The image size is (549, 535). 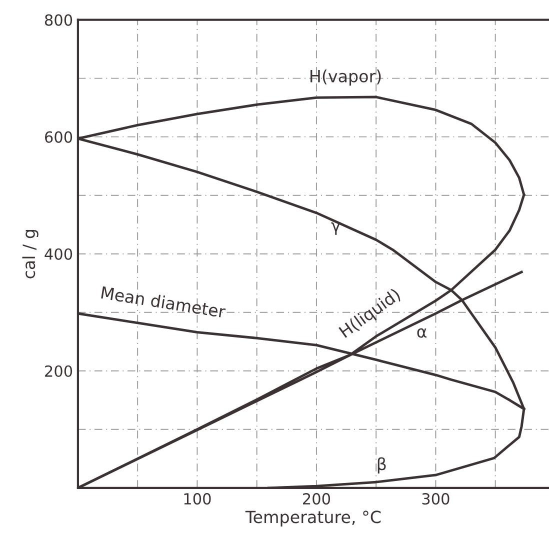 What do you see at coordinates (422, 333) in the screenshot?
I see `series-label: α` at bounding box center [422, 333].